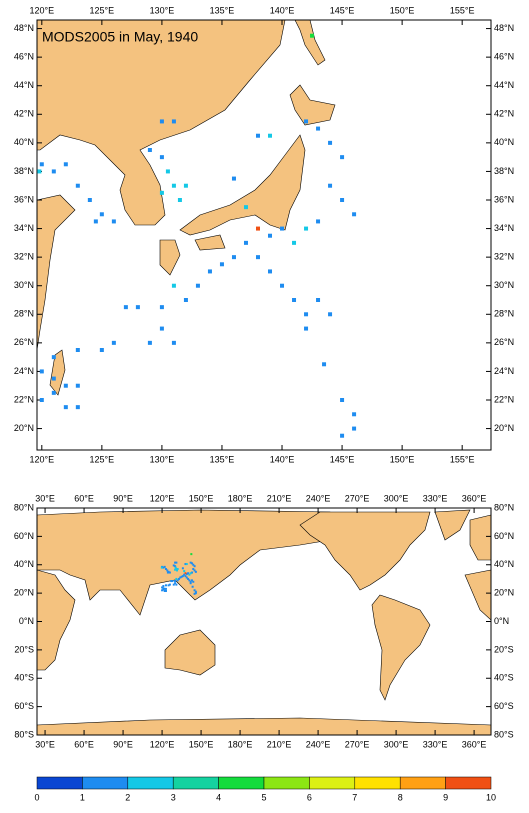  What do you see at coordinates (36, 797) in the screenshot?
I see `colorbar-label: 0` at bounding box center [36, 797].